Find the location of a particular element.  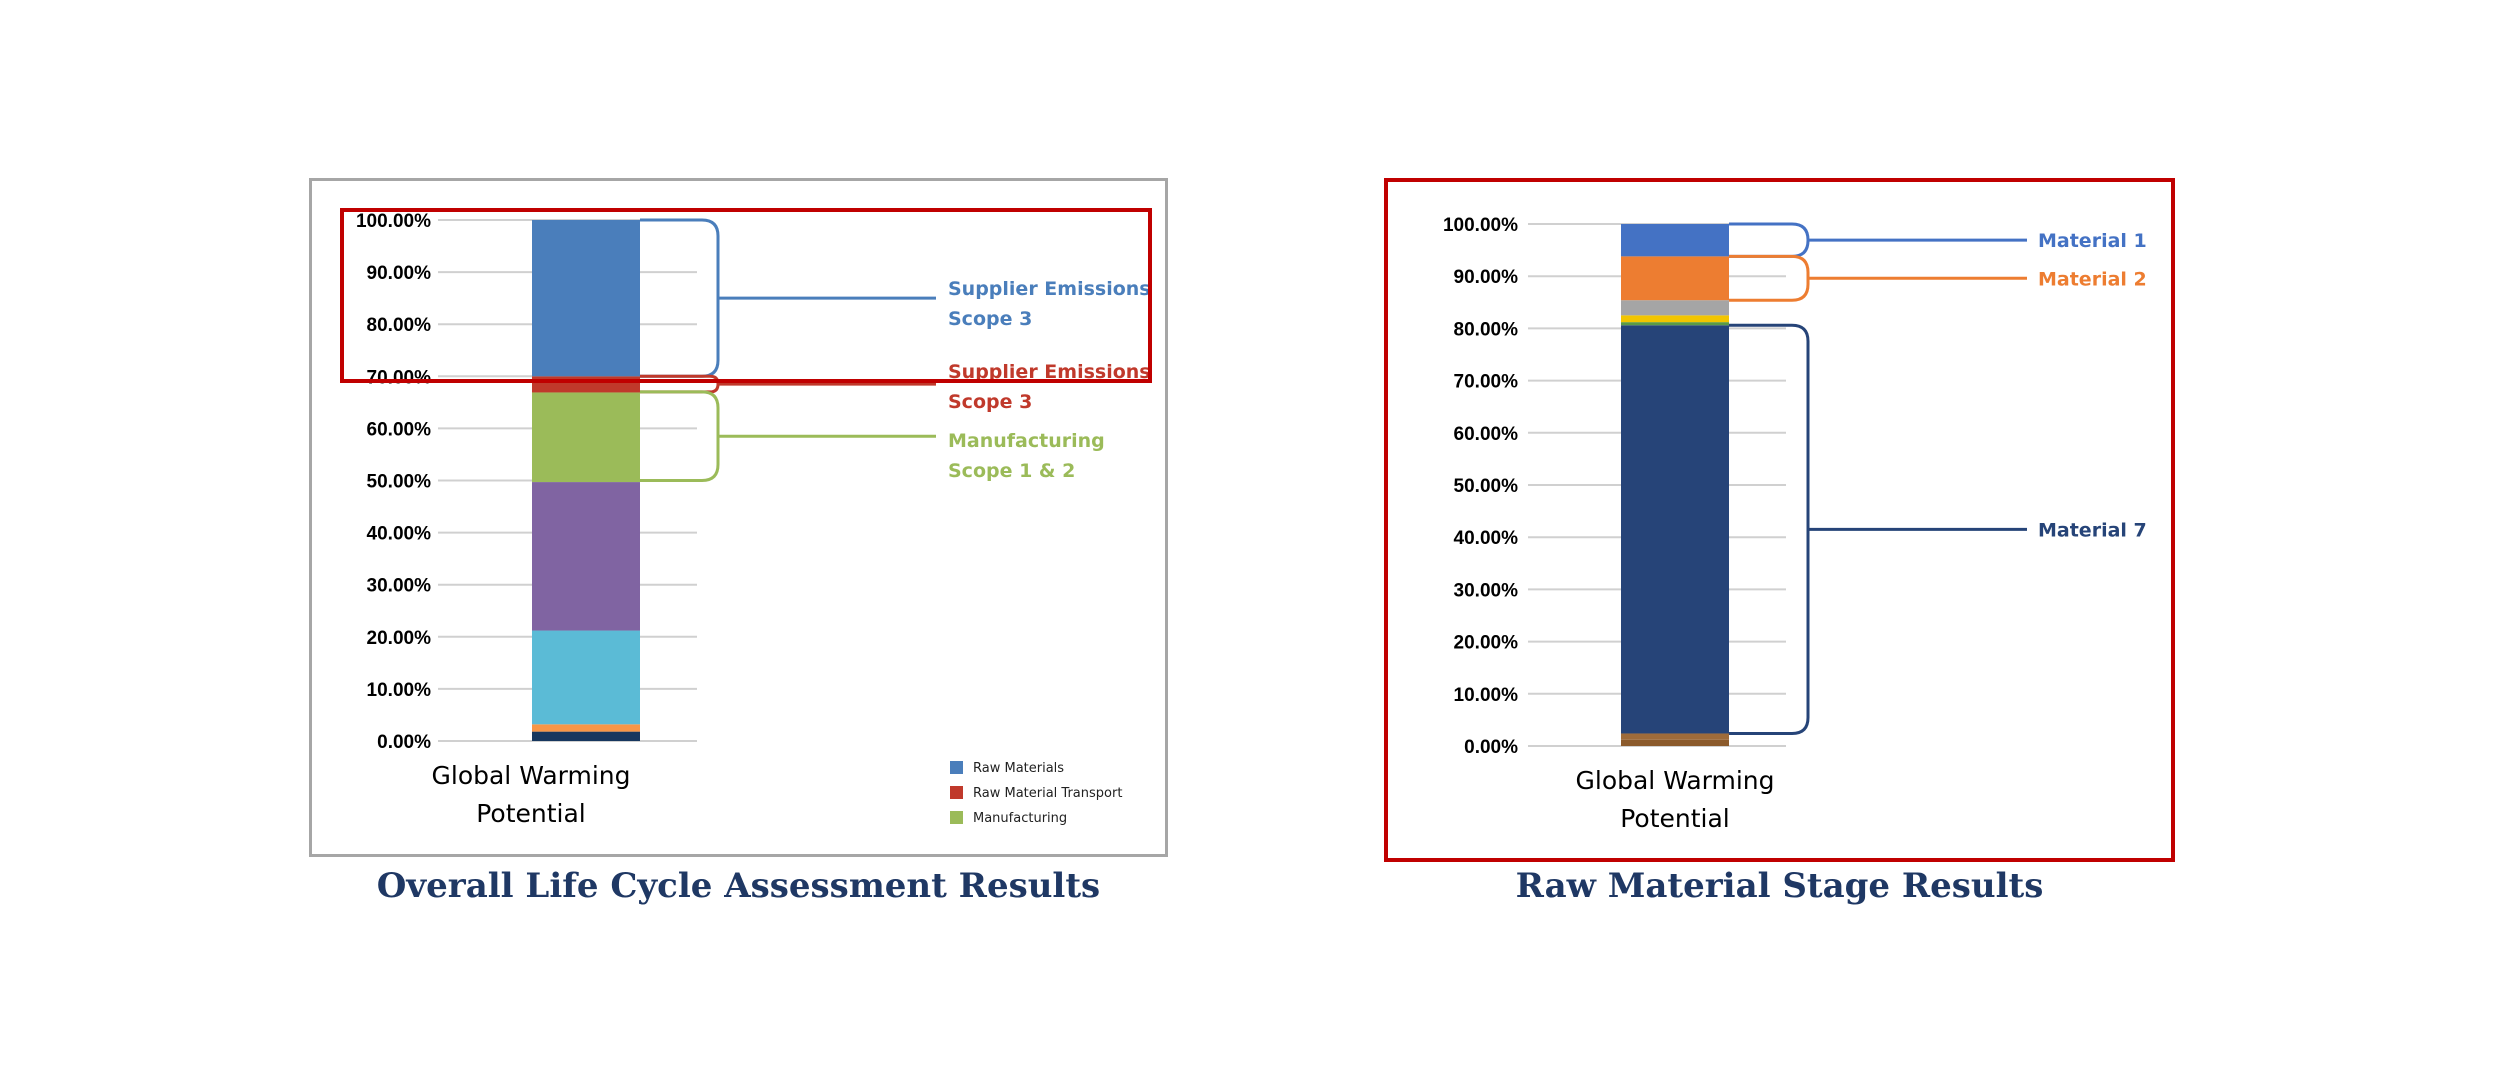

annotation-label: Material 2 is located at coordinates (2092, 279).